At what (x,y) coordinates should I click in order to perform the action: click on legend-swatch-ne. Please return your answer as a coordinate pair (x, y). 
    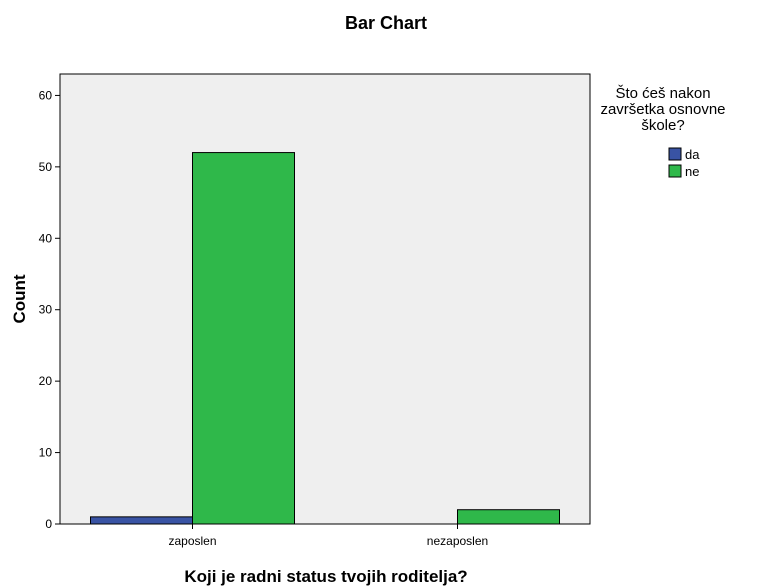
    Looking at the image, I should click on (675, 171).